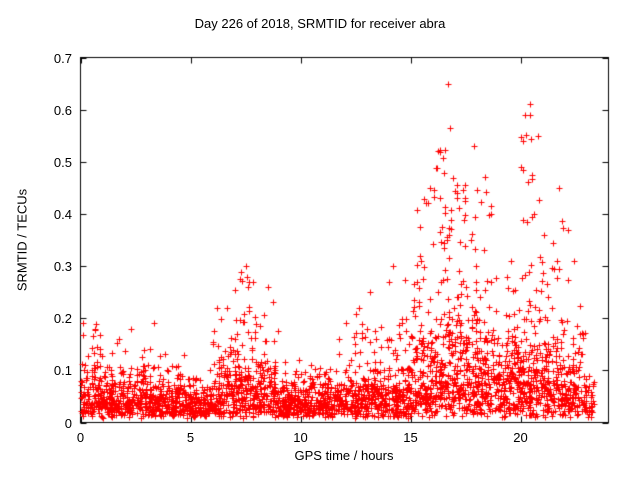 The height and width of the screenshot is (480, 640). What do you see at coordinates (68, 423) in the screenshot?
I see `y-tick-label: 0` at bounding box center [68, 423].